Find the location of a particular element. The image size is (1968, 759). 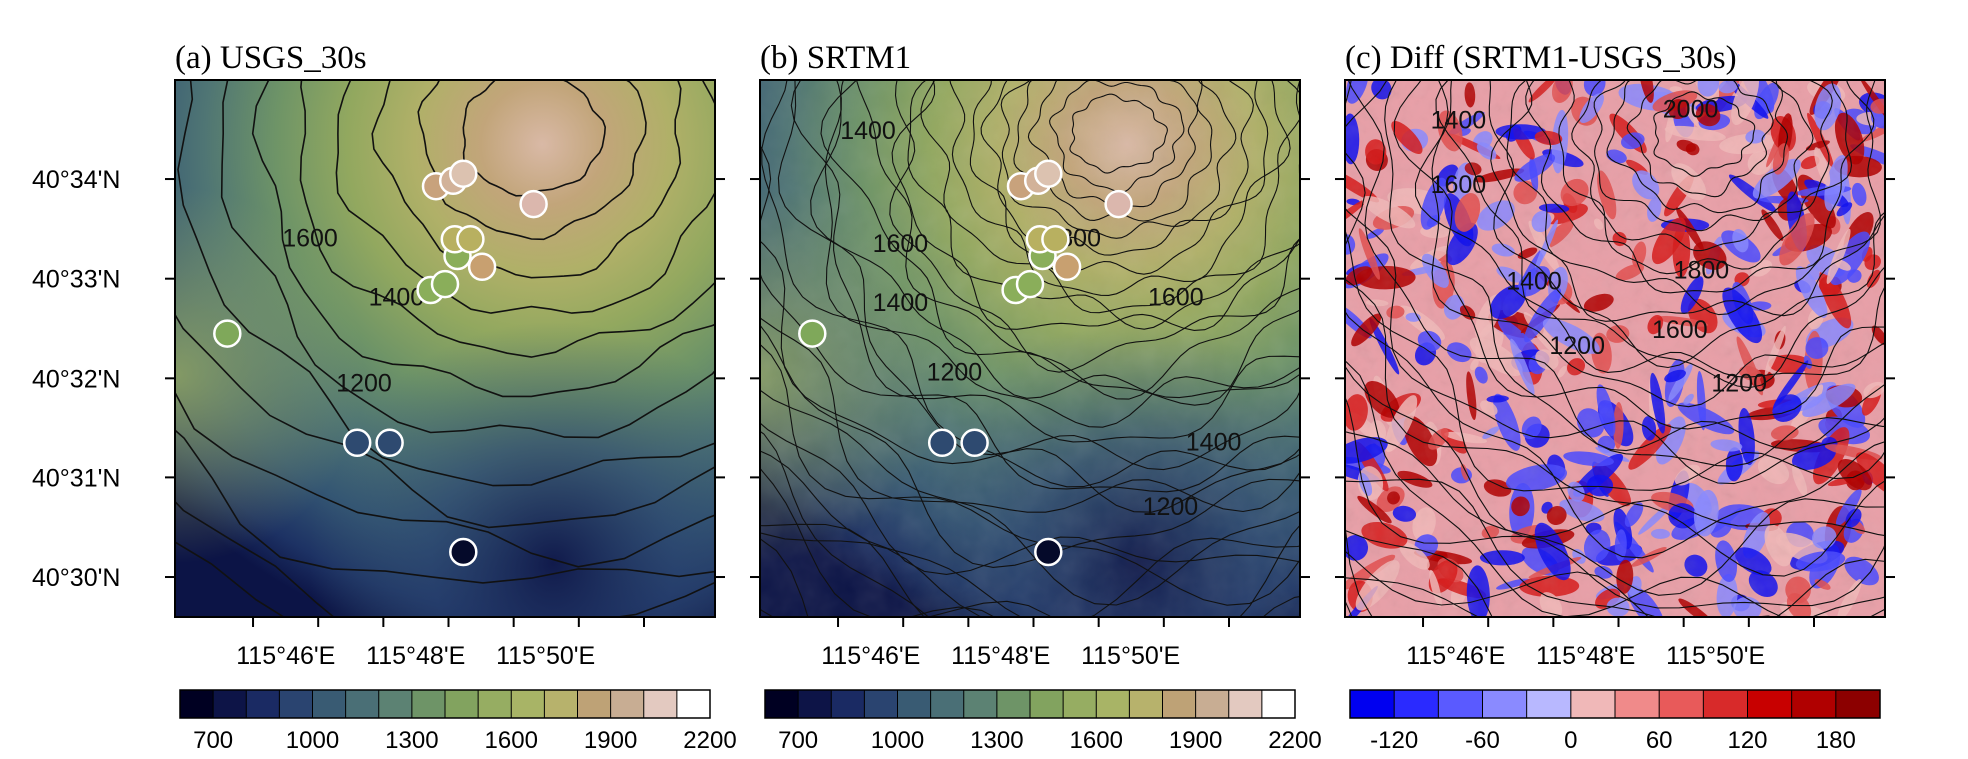

colorbar-tick-label: -60 is located at coordinates (1482, 740).